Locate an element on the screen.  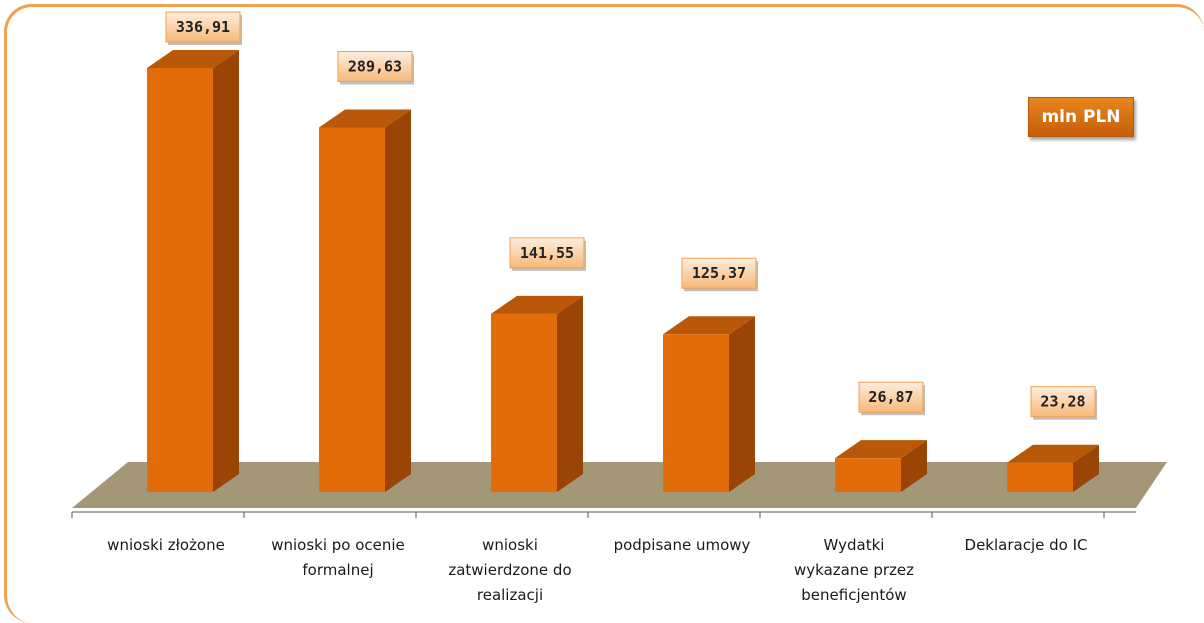
data-label-value: 26,87 is located at coordinates (890, 397).